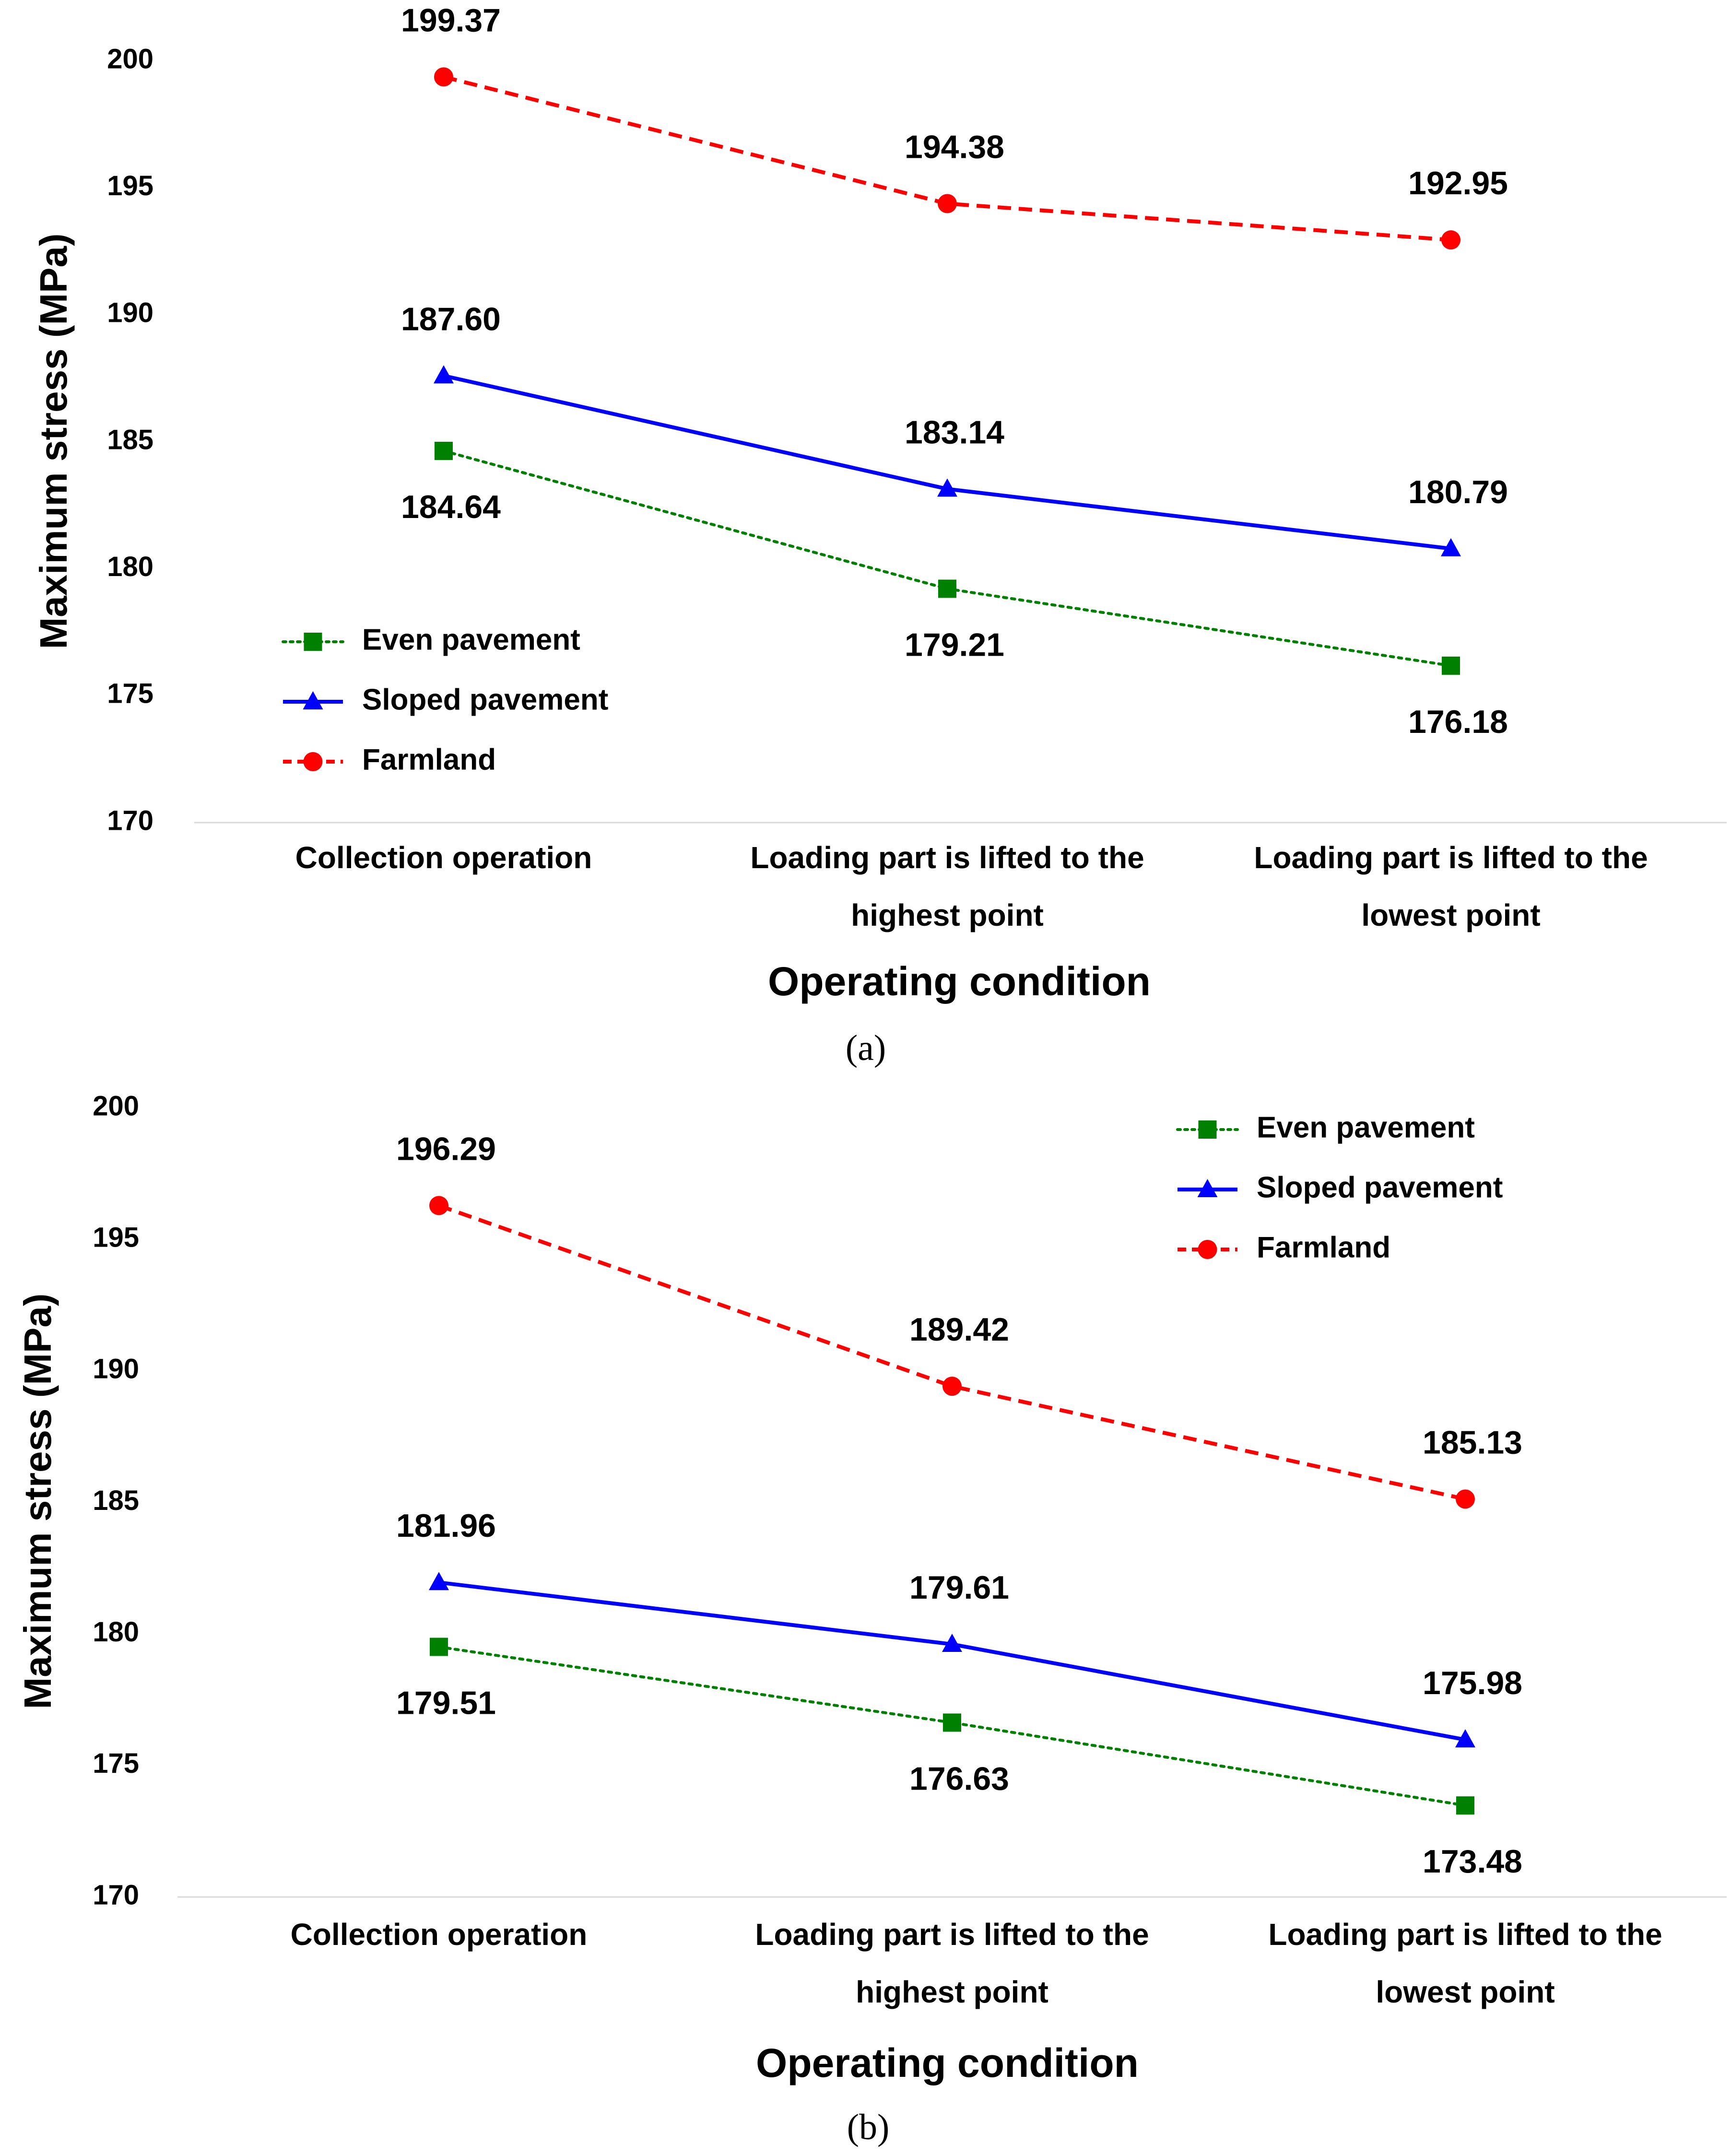  What do you see at coordinates (446, 1526) in the screenshot?
I see `data-label-sloped-pavement-1: 181.96` at bounding box center [446, 1526].